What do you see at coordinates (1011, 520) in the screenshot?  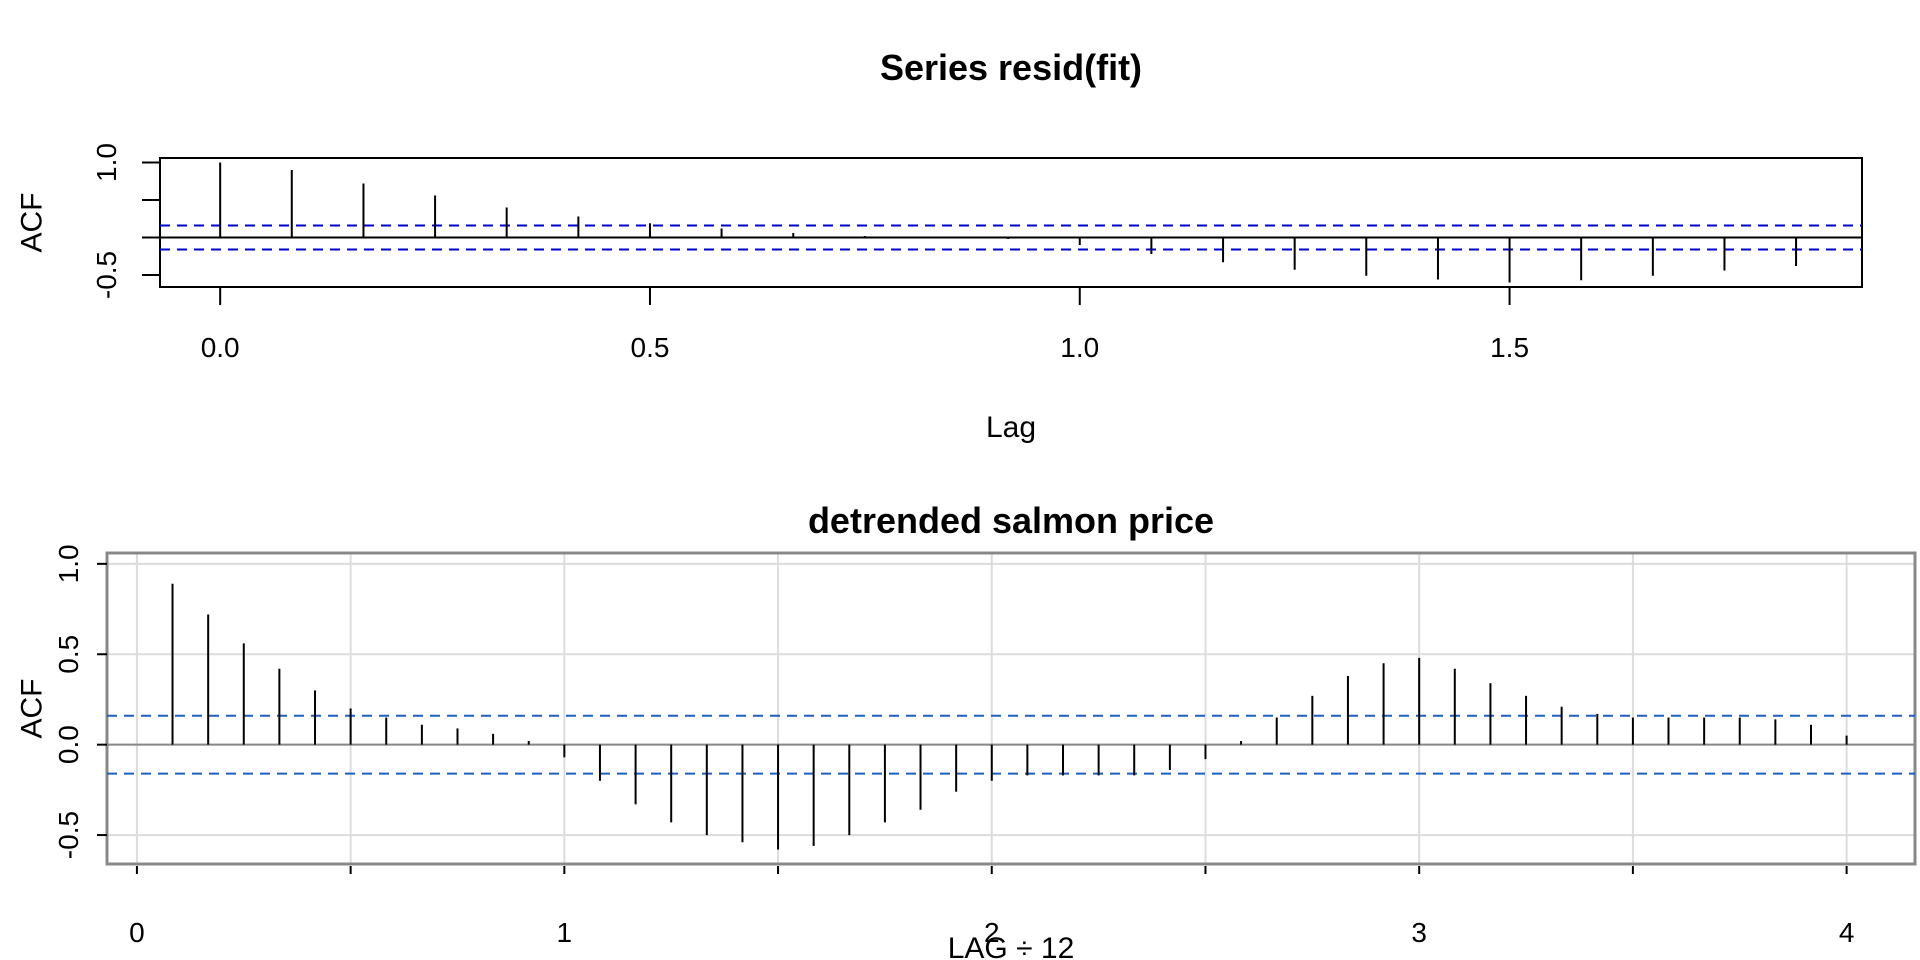 I see `chart-title: detrended salmon price` at bounding box center [1011, 520].